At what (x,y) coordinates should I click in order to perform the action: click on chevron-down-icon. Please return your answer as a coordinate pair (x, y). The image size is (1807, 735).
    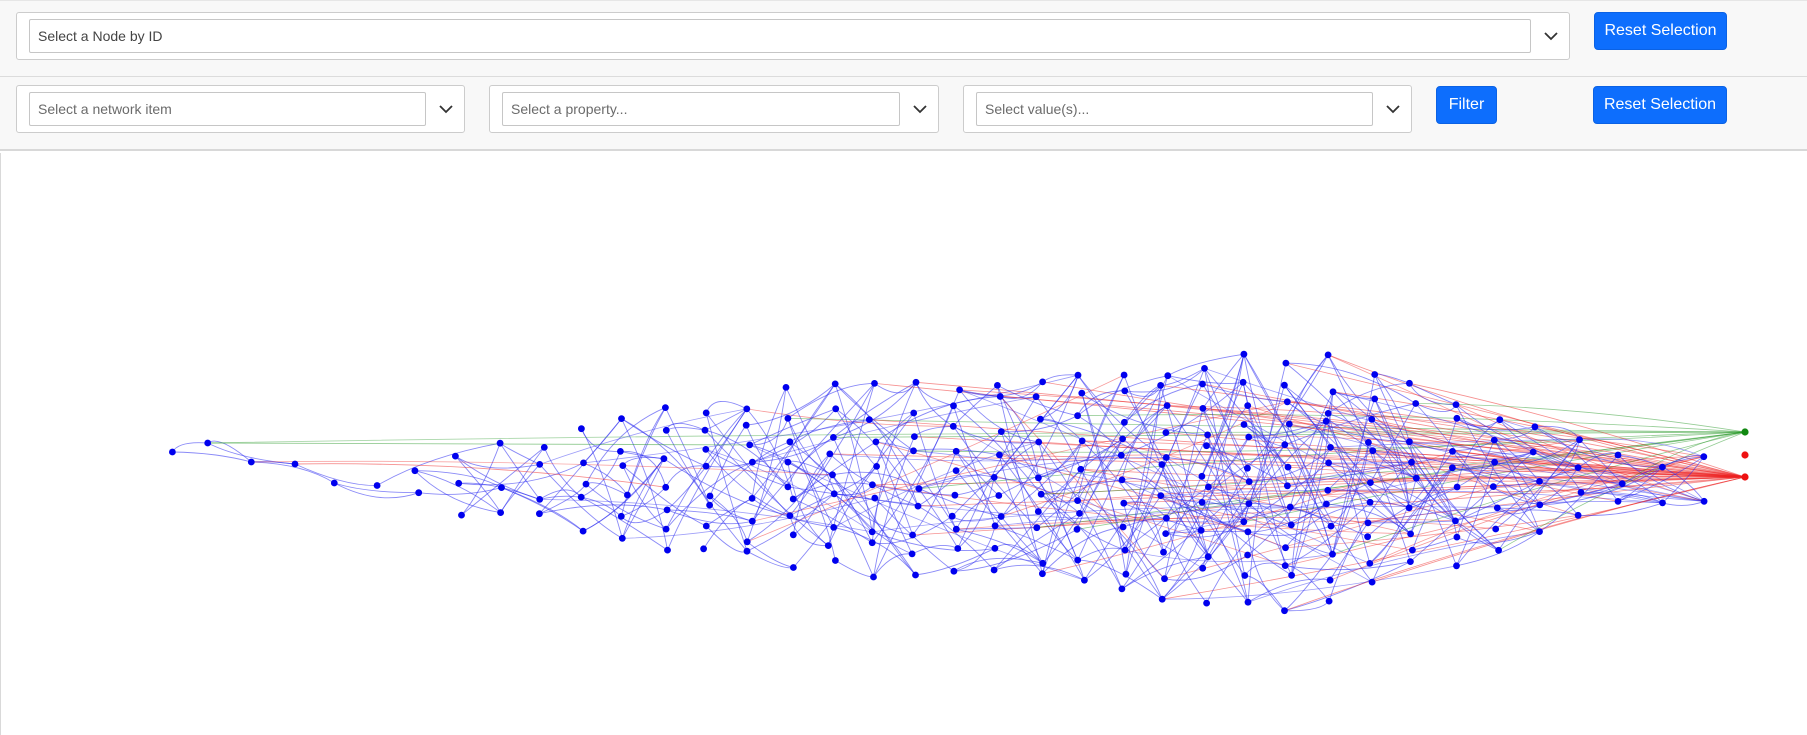
    Looking at the image, I should click on (1393, 109).